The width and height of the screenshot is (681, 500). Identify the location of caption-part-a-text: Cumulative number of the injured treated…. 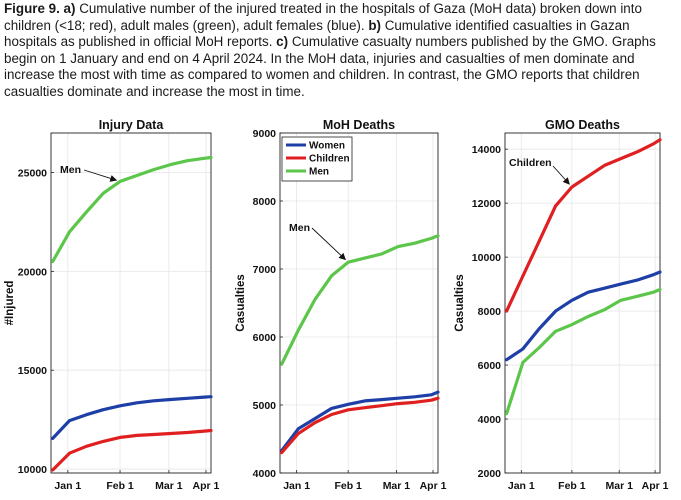
(323, 17).